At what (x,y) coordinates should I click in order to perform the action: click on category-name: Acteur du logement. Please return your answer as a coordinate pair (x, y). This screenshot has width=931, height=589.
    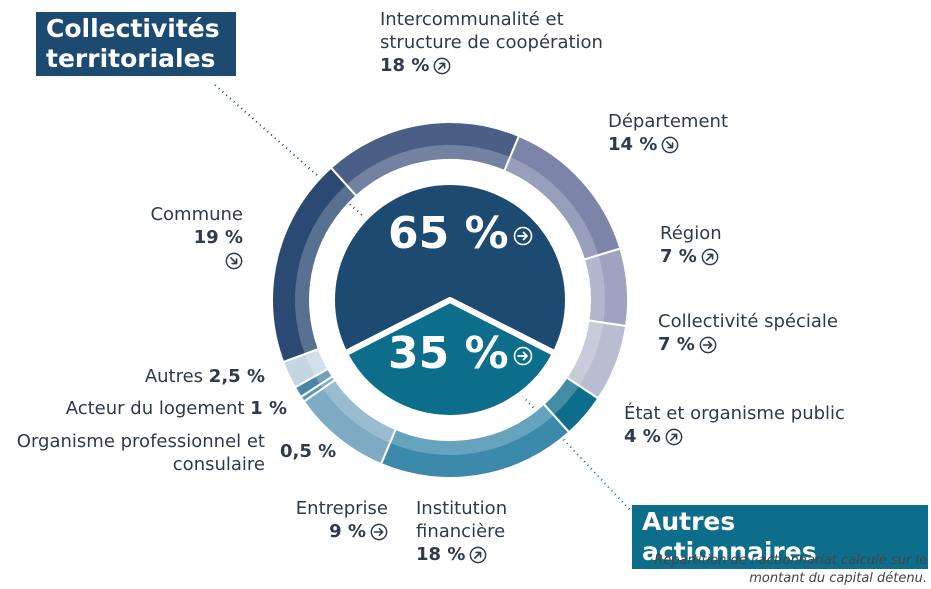
    Looking at the image, I should click on (155, 408).